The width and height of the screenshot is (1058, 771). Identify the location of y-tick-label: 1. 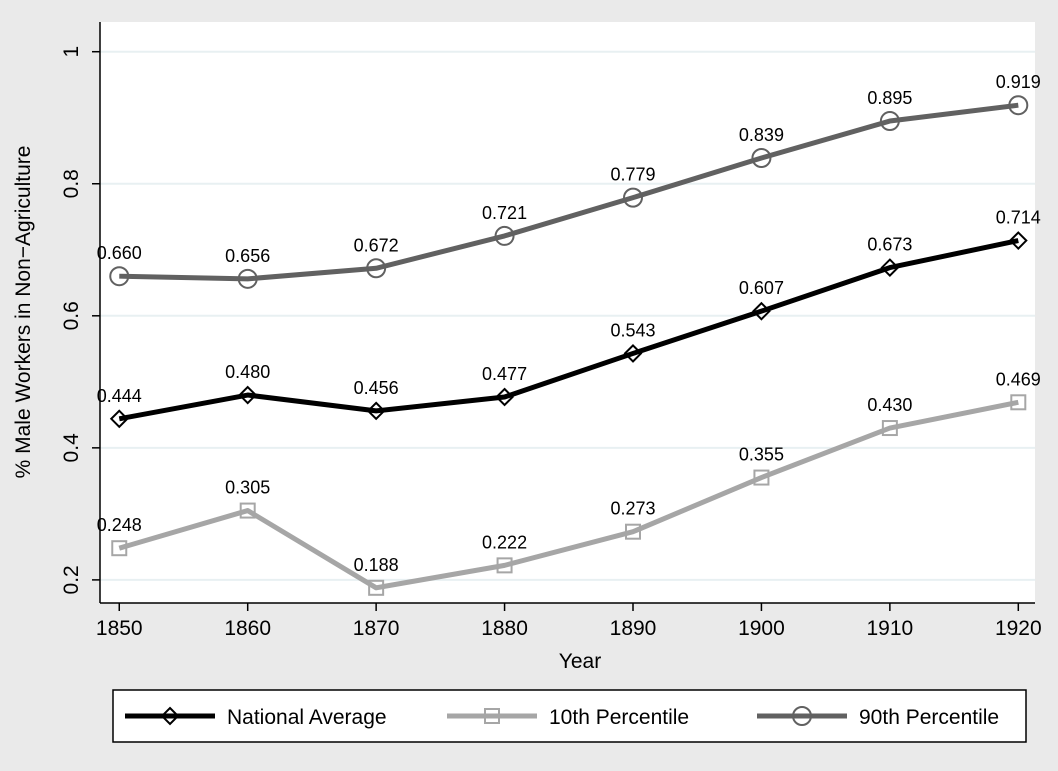
(71, 52).